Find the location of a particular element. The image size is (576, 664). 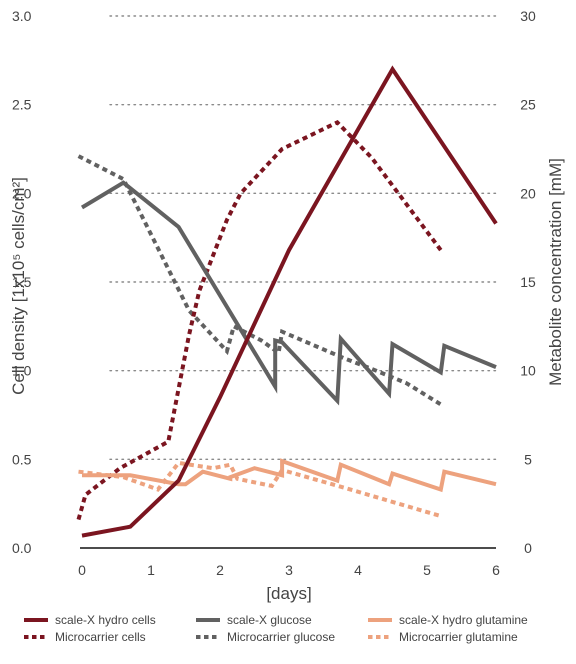

right-y-tick-label: 5 is located at coordinates (528, 459).